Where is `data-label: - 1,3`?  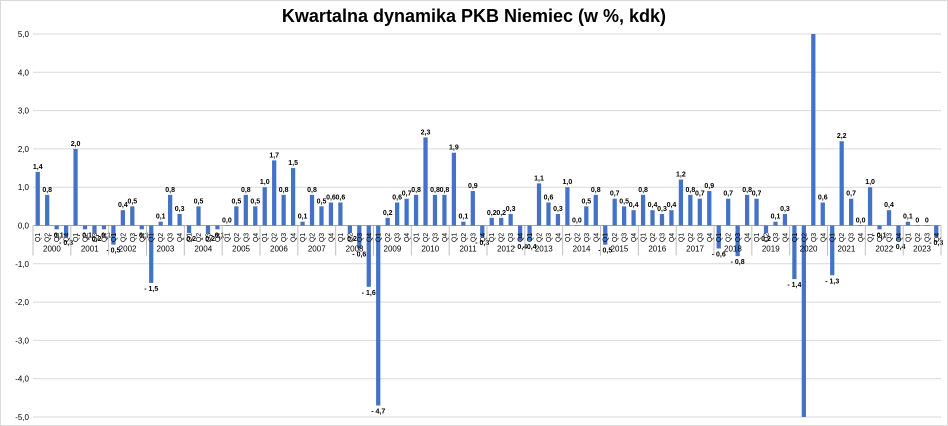
data-label: - 1,3 is located at coordinates (832, 281).